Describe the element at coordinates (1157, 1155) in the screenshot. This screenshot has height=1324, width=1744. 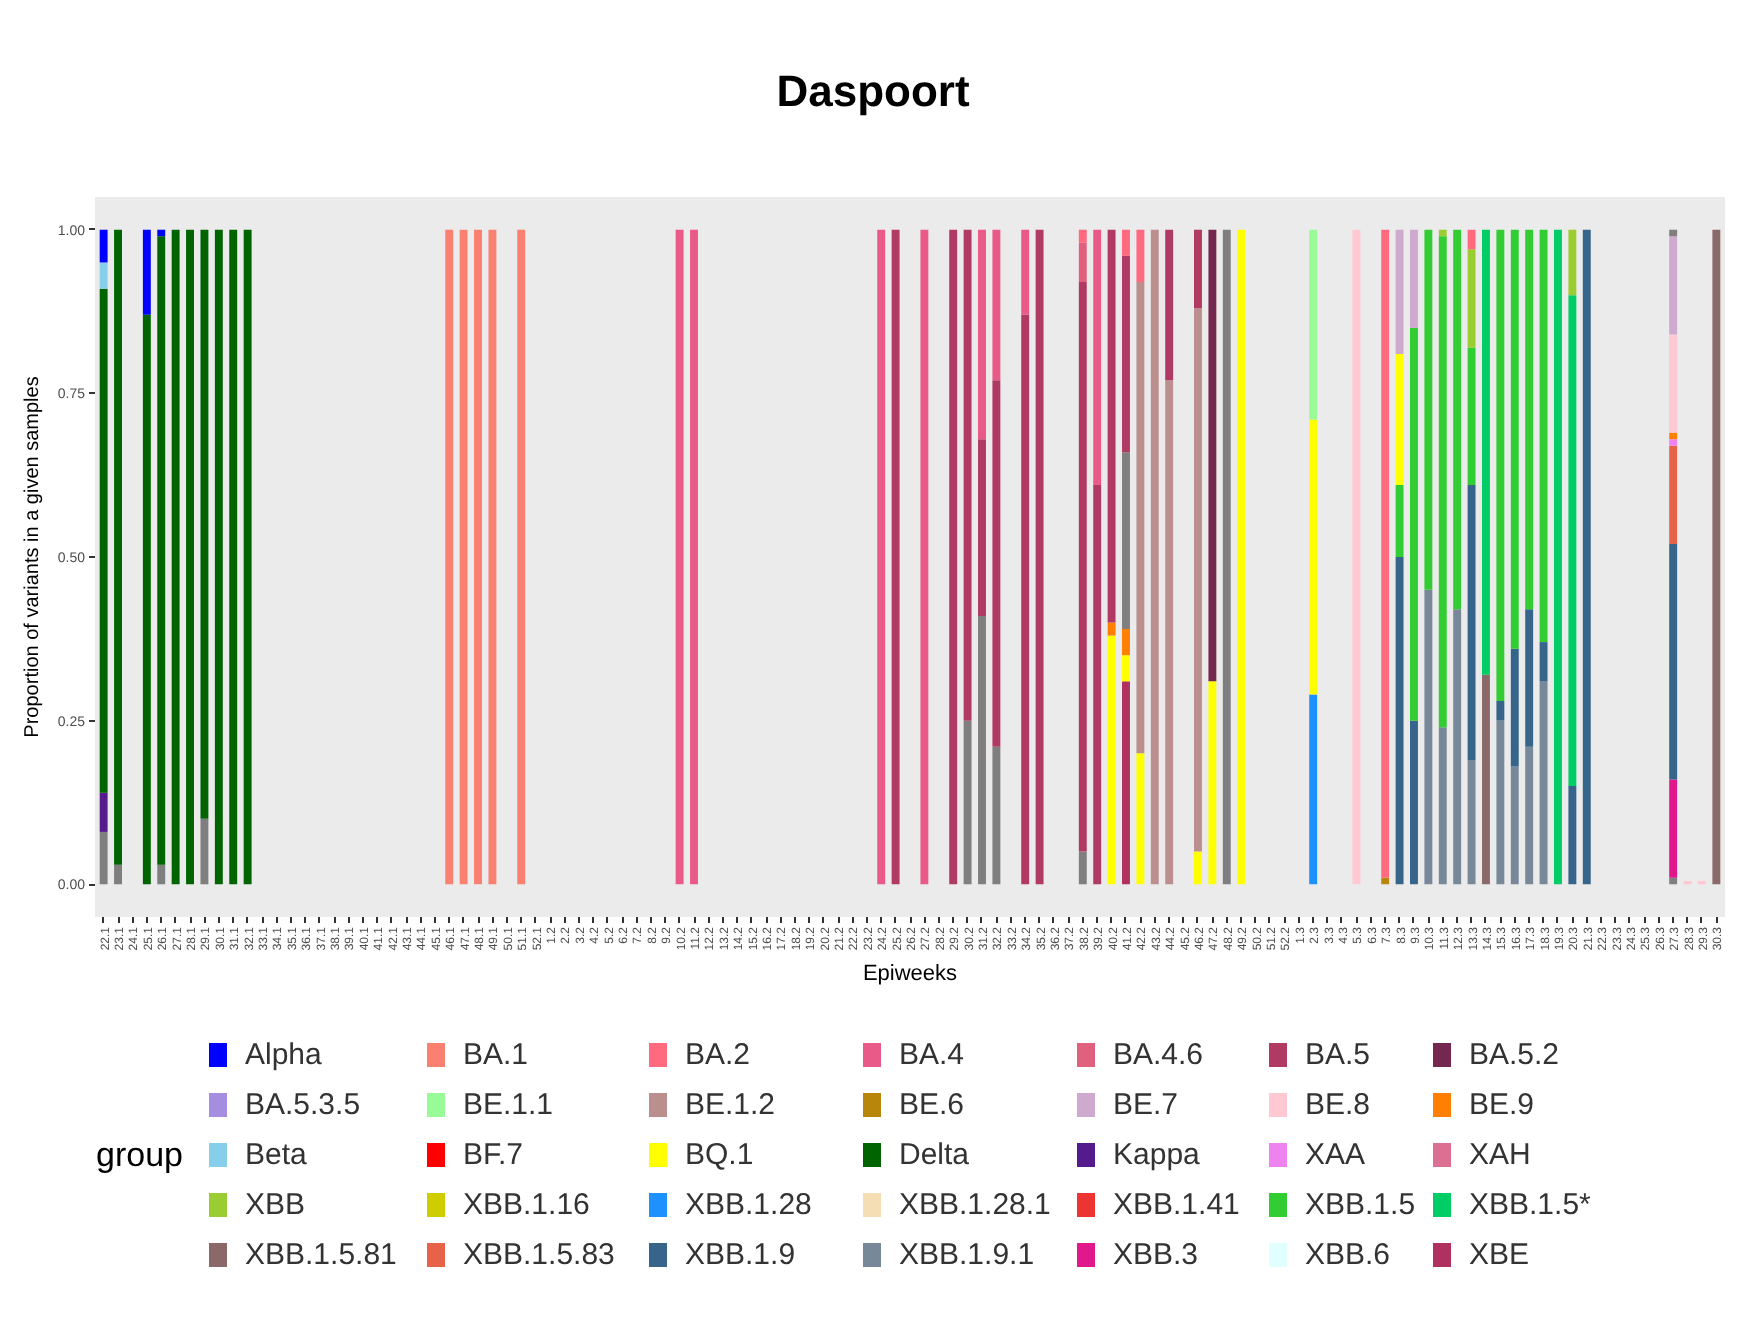
I see `legend-label: Kappa` at that location.